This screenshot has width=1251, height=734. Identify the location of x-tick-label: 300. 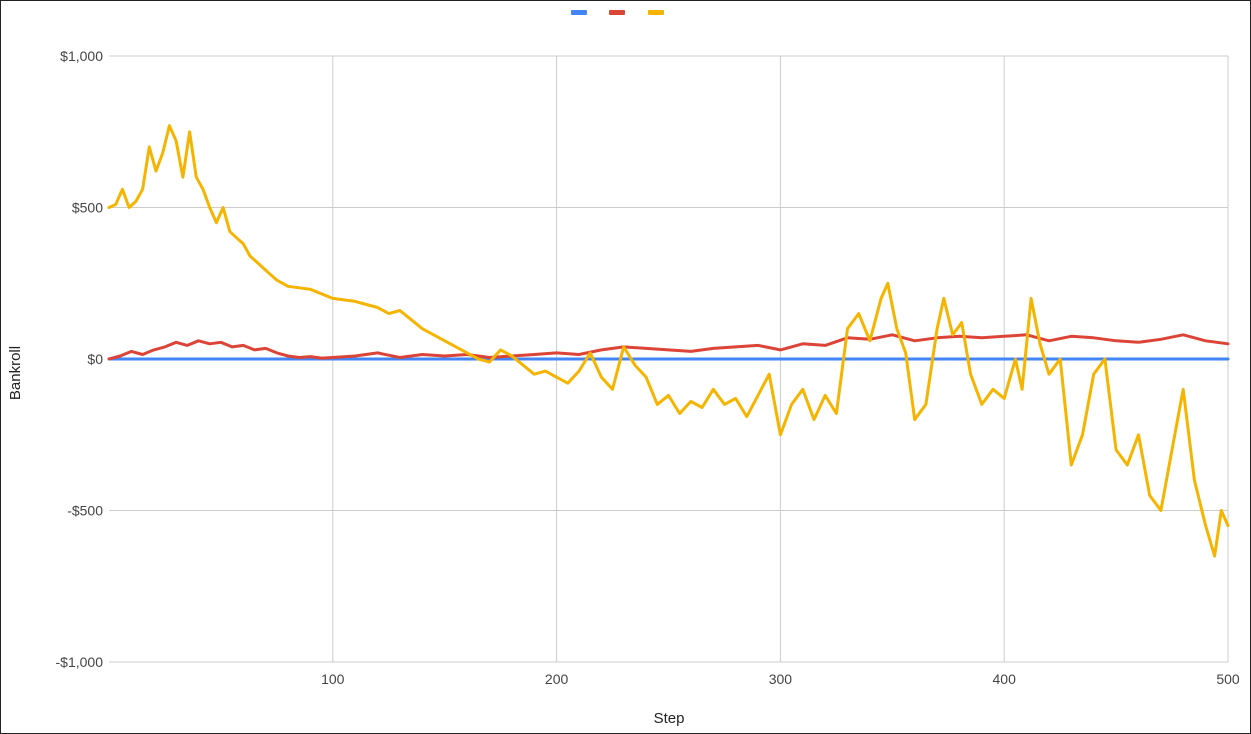
(781, 679).